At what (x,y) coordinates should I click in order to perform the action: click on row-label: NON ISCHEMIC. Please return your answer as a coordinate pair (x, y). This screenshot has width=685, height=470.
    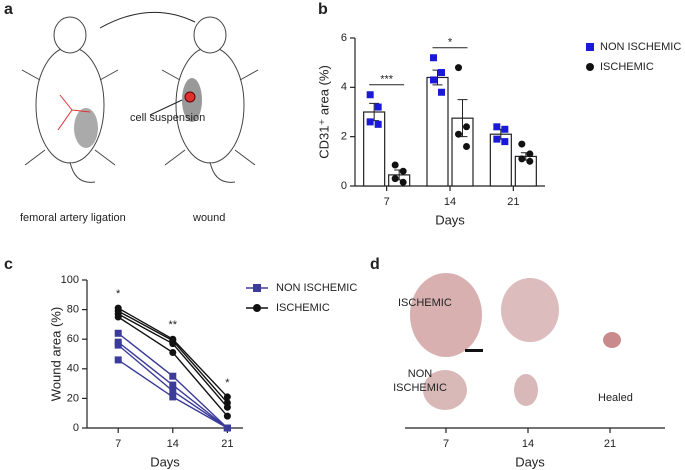
    Looking at the image, I should click on (420, 381).